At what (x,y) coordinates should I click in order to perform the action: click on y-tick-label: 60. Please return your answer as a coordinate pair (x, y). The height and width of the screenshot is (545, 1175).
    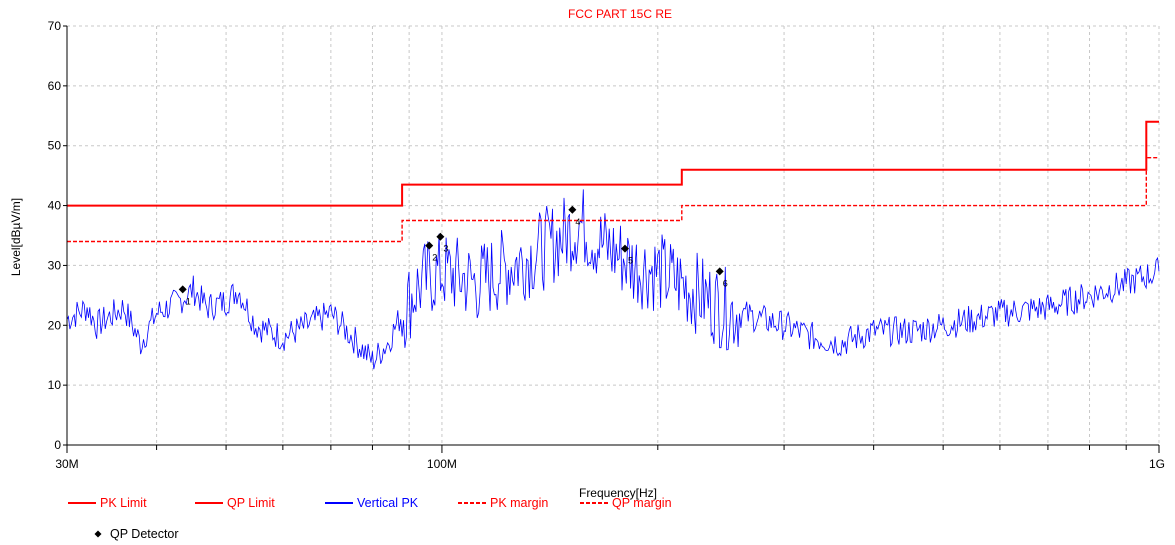
    Looking at the image, I should click on (55, 86).